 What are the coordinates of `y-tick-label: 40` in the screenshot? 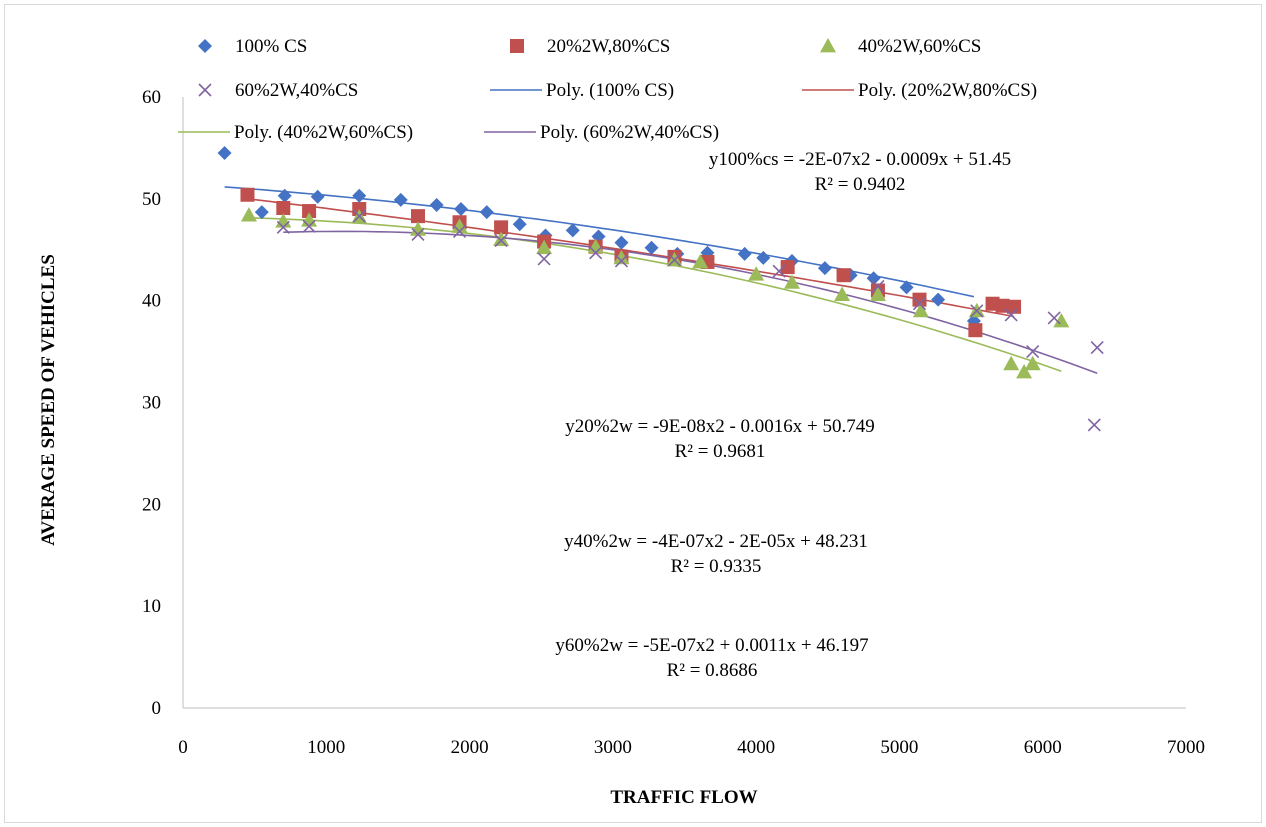 It's located at (151, 301).